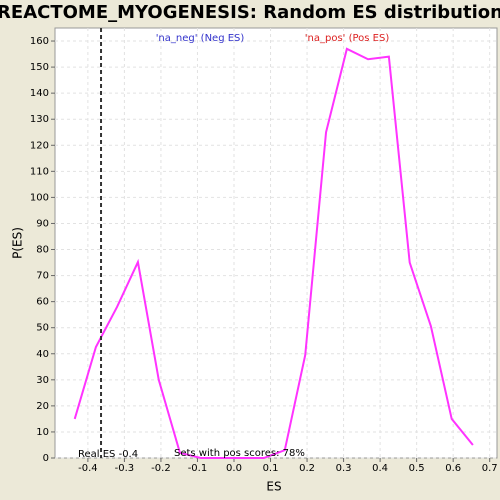 The width and height of the screenshot is (500, 500). What do you see at coordinates (417, 468) in the screenshot?
I see `x-tick-label: 0.5` at bounding box center [417, 468].